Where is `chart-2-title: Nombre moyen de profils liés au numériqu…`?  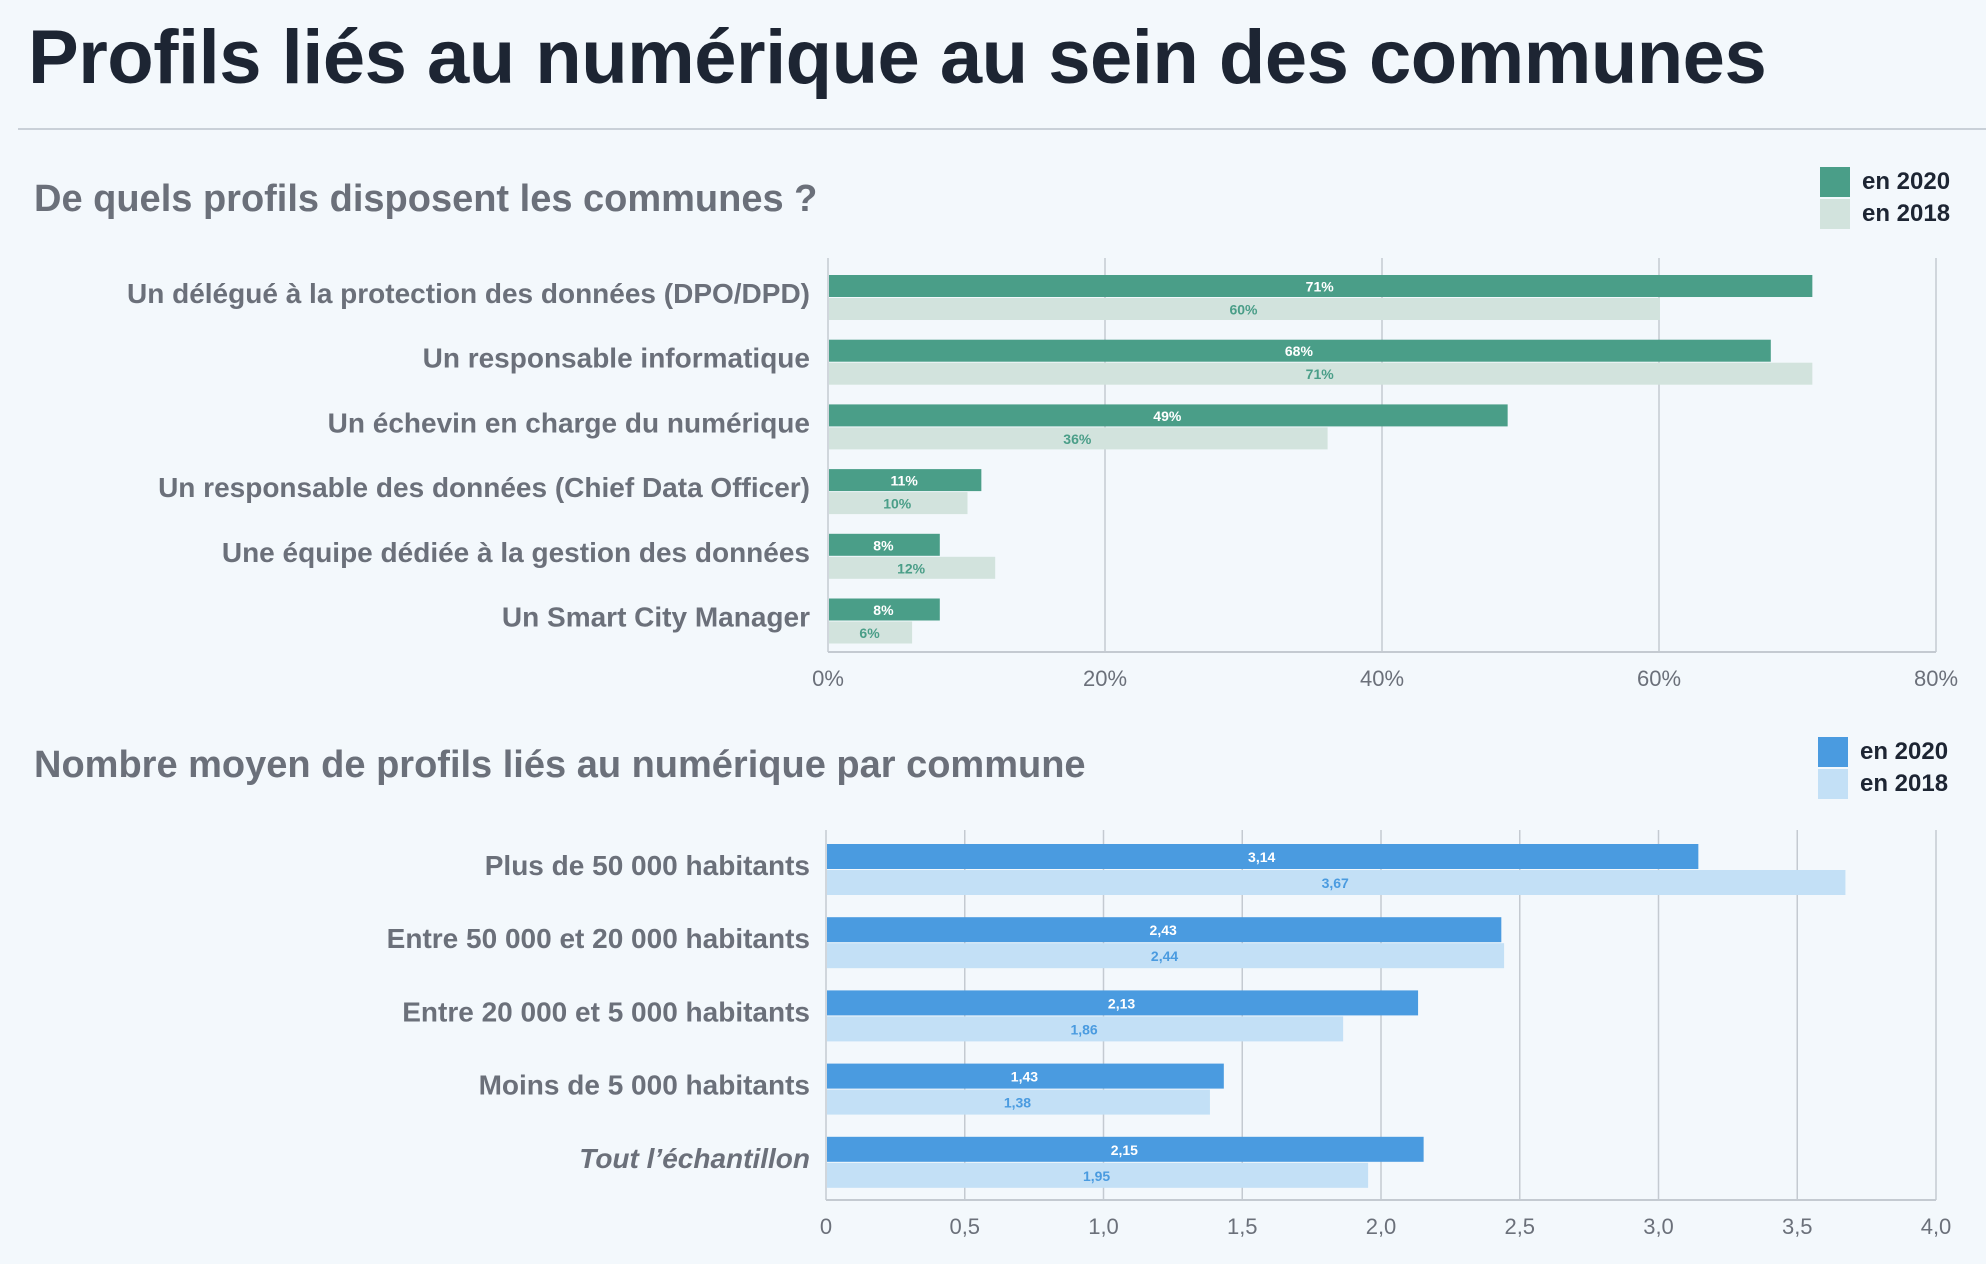
chart-2-title: Nombre moyen de profils liés au numériqu… is located at coordinates (560, 765).